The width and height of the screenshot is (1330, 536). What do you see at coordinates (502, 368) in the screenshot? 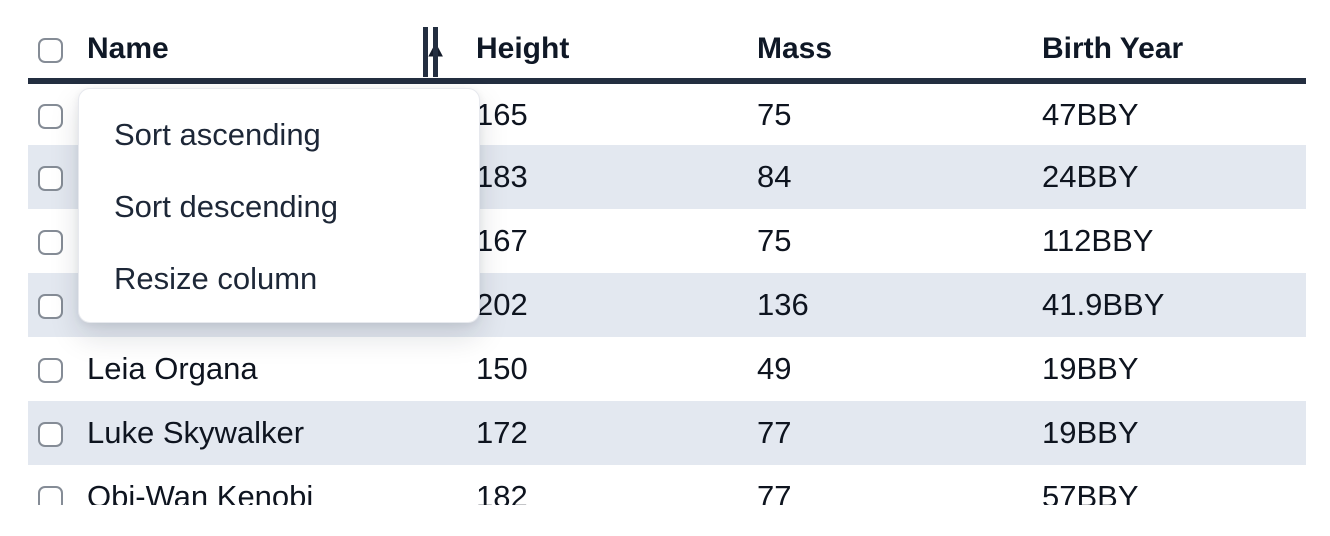
I see `cell-height: 150` at bounding box center [502, 368].